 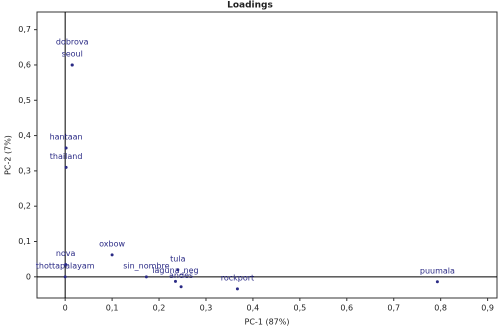 I want to click on point-label: thottapalayam, so click(x=65, y=265).